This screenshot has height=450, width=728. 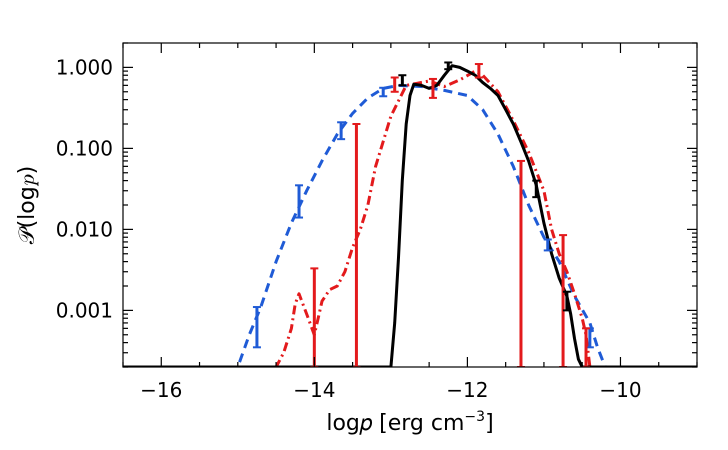 I want to click on y-tick-label: 1.000, so click(x=84, y=67).